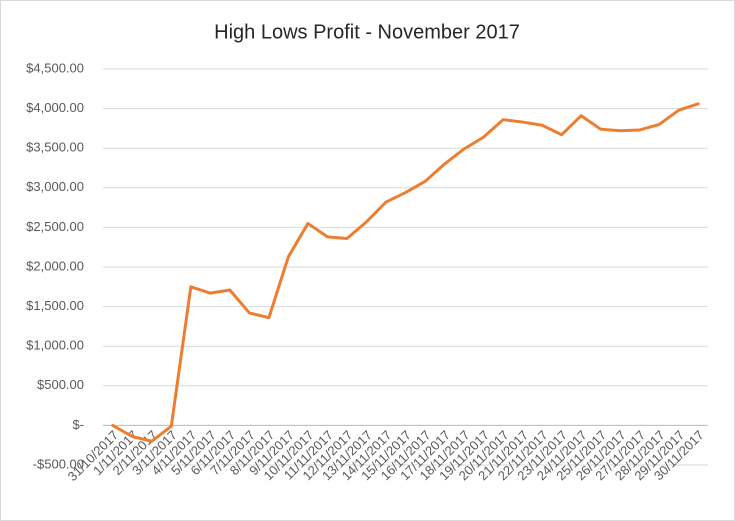  I want to click on y-tick-label: $1,000.00, so click(55, 345).